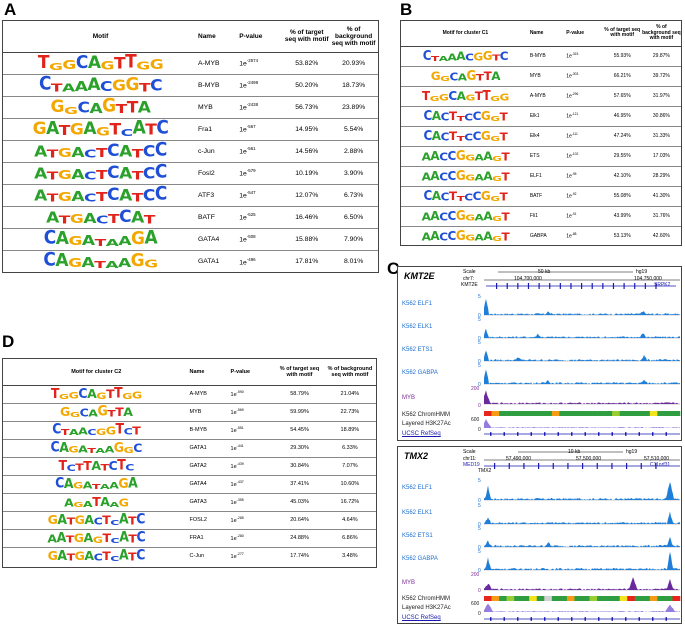 The height and width of the screenshot is (628, 685). What do you see at coordinates (8, 341) in the screenshot?
I see `panel-label-d: D` at bounding box center [8, 341].